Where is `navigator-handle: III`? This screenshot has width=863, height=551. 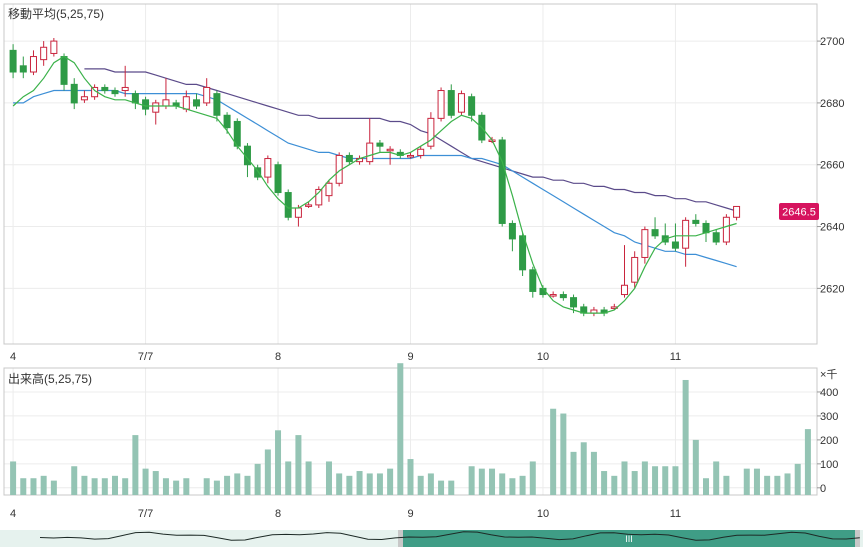 navigator-handle: III is located at coordinates (629, 539).